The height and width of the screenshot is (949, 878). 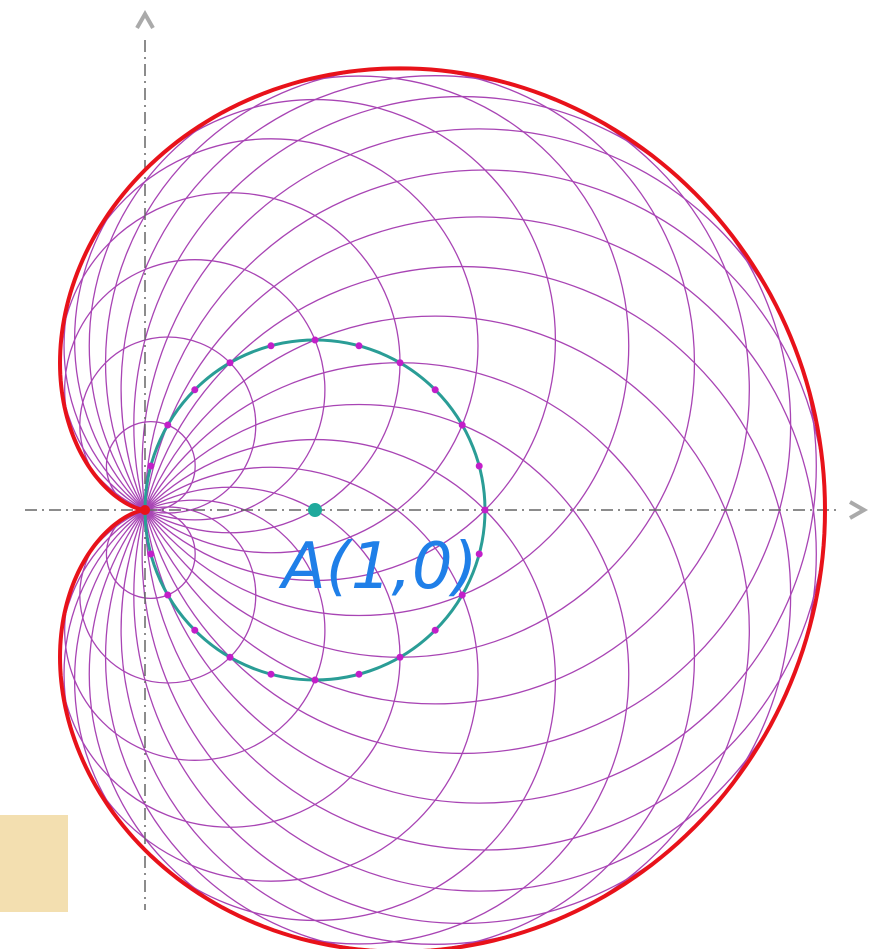 I want to click on origin, so click(x=145, y=510).